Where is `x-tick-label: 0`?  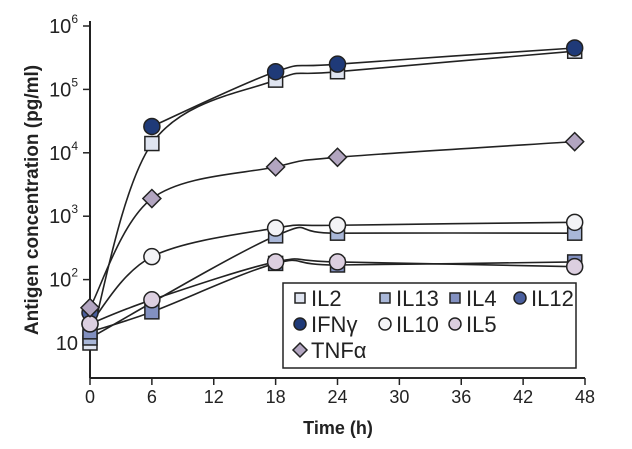
x-tick-label: 0 is located at coordinates (90, 397).